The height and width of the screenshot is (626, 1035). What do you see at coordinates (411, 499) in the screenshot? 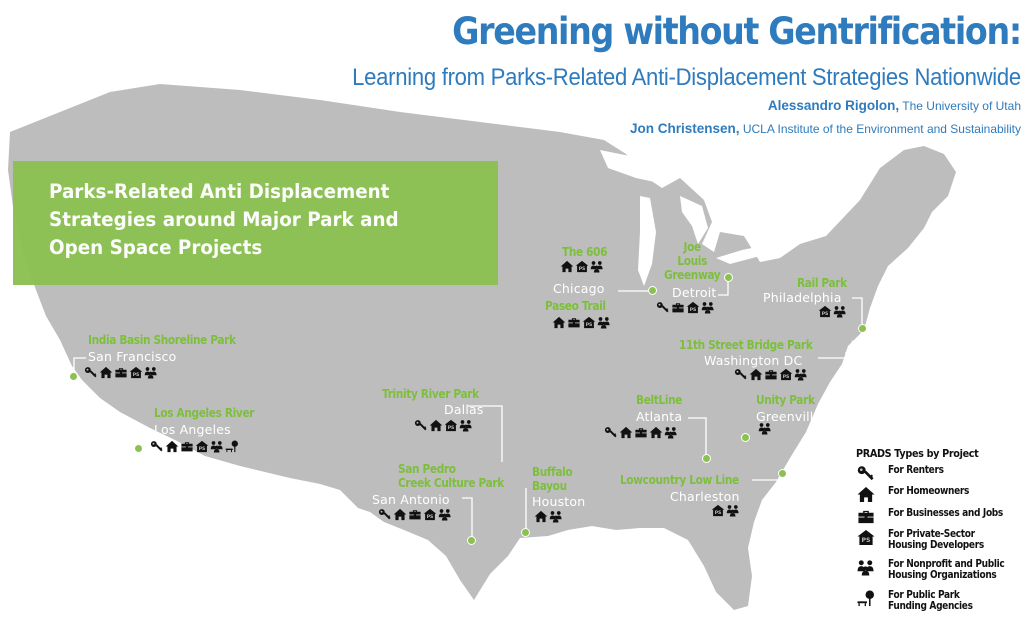
I see `city-label-san-antonio: San Antonio` at bounding box center [411, 499].